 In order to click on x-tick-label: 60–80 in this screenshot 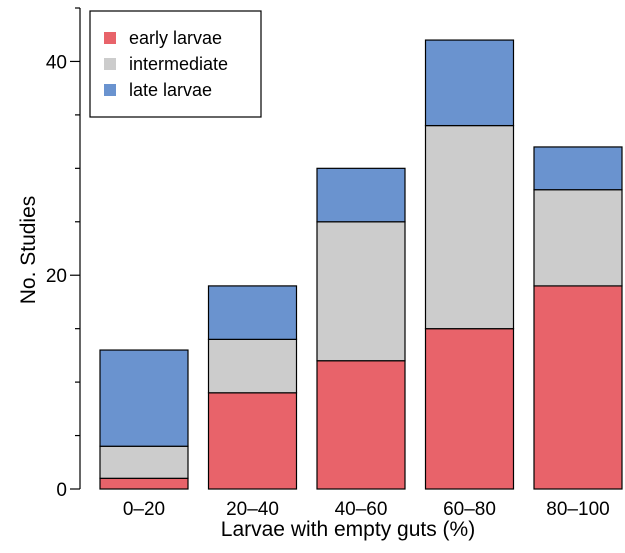, I will do `click(469, 509)`.